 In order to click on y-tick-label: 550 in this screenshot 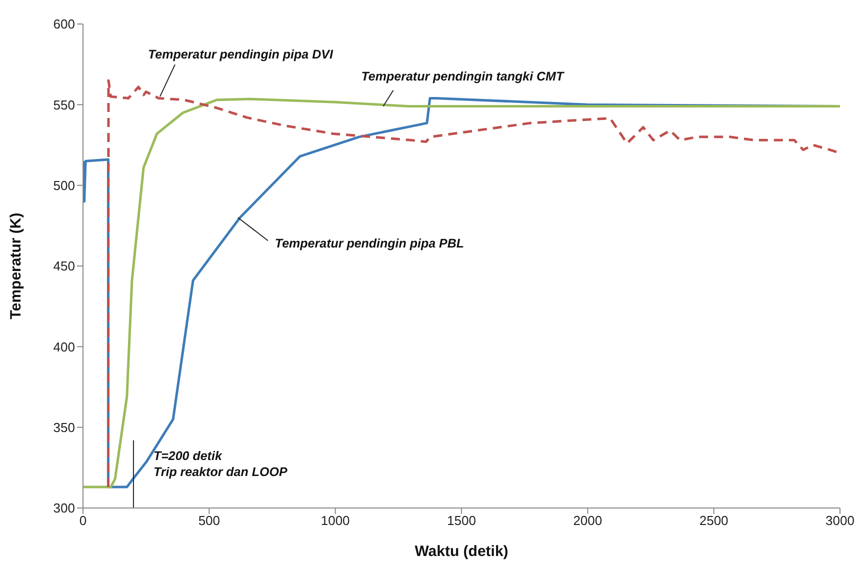, I will do `click(64, 104)`.